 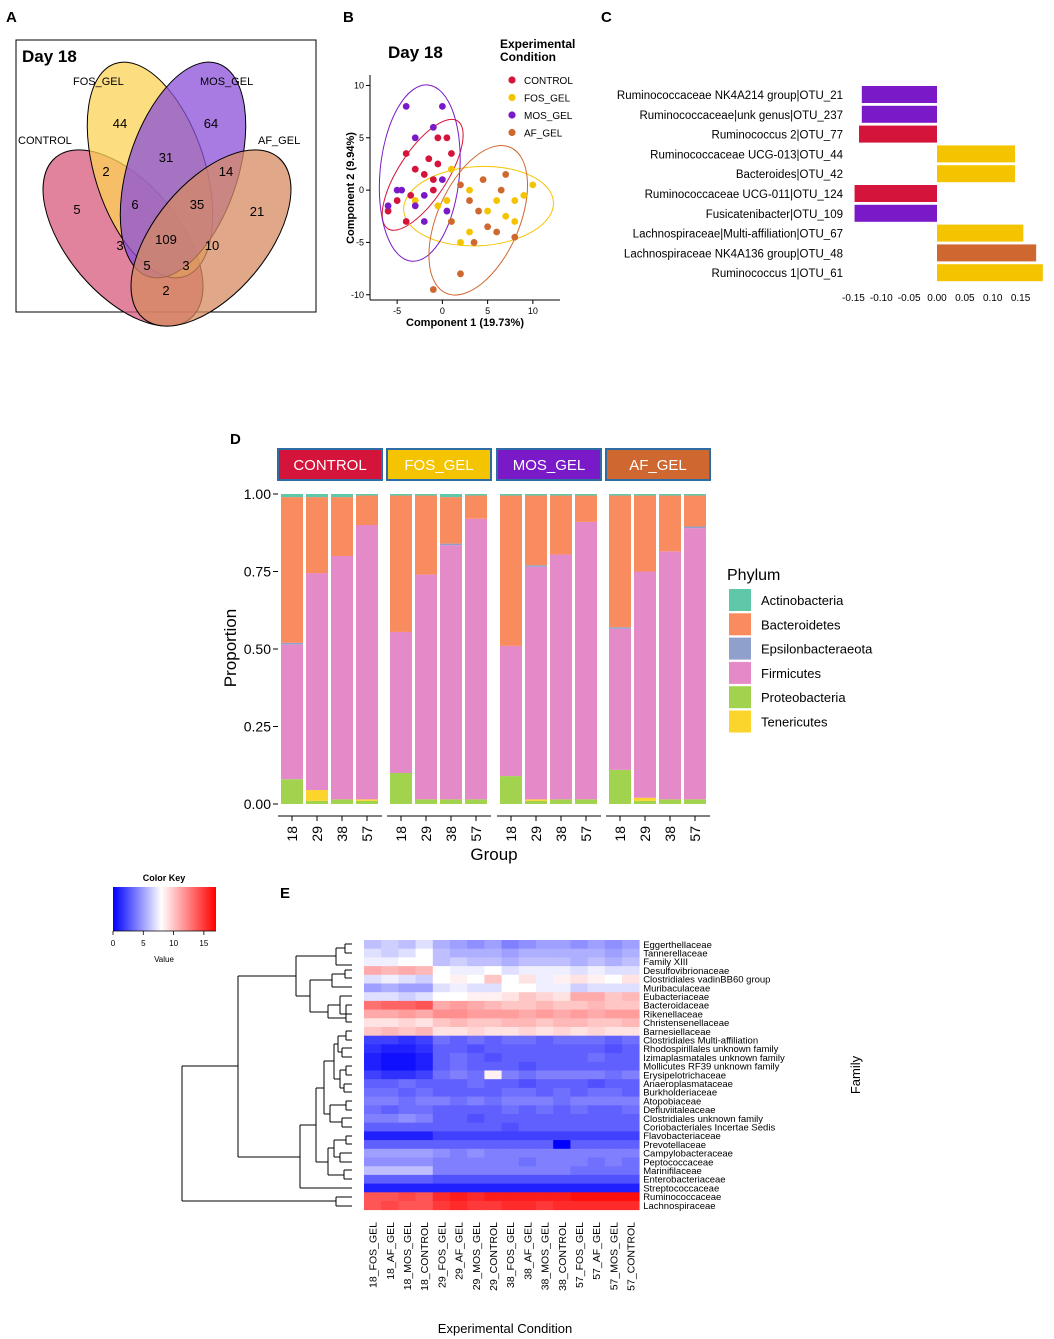 I want to click on heat-cell-erysipelotrichaceae-18-mos-gel, so click(x=407, y=1075).